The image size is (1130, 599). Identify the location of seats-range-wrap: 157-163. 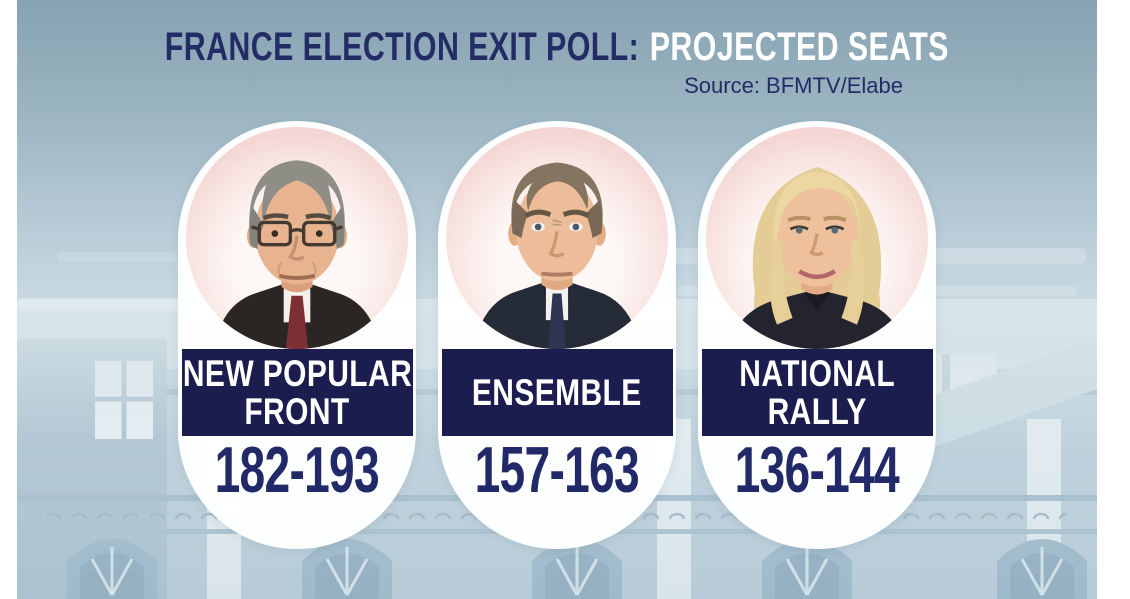
(557, 469).